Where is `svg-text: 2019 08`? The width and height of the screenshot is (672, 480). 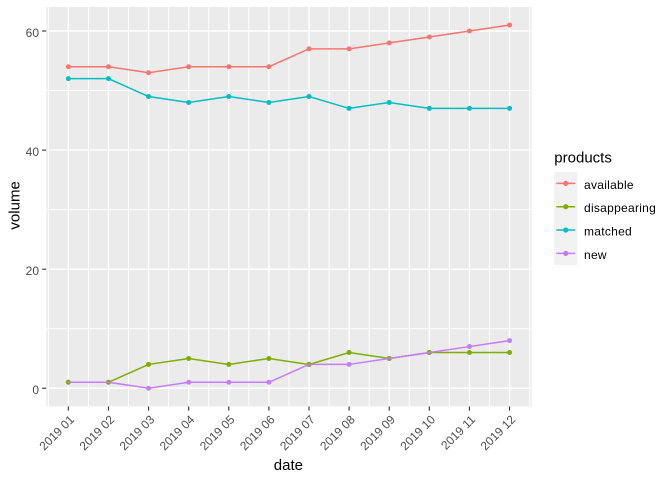 svg-text: 2019 08 is located at coordinates (337, 432).